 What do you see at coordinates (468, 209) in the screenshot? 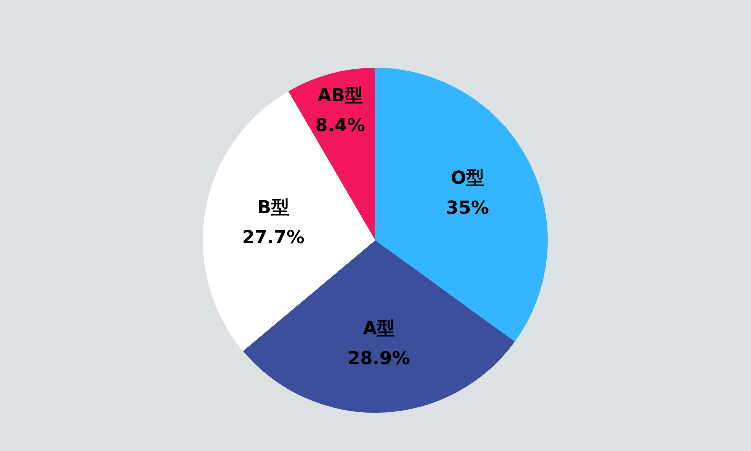
I see `data-label: 35%` at bounding box center [468, 209].